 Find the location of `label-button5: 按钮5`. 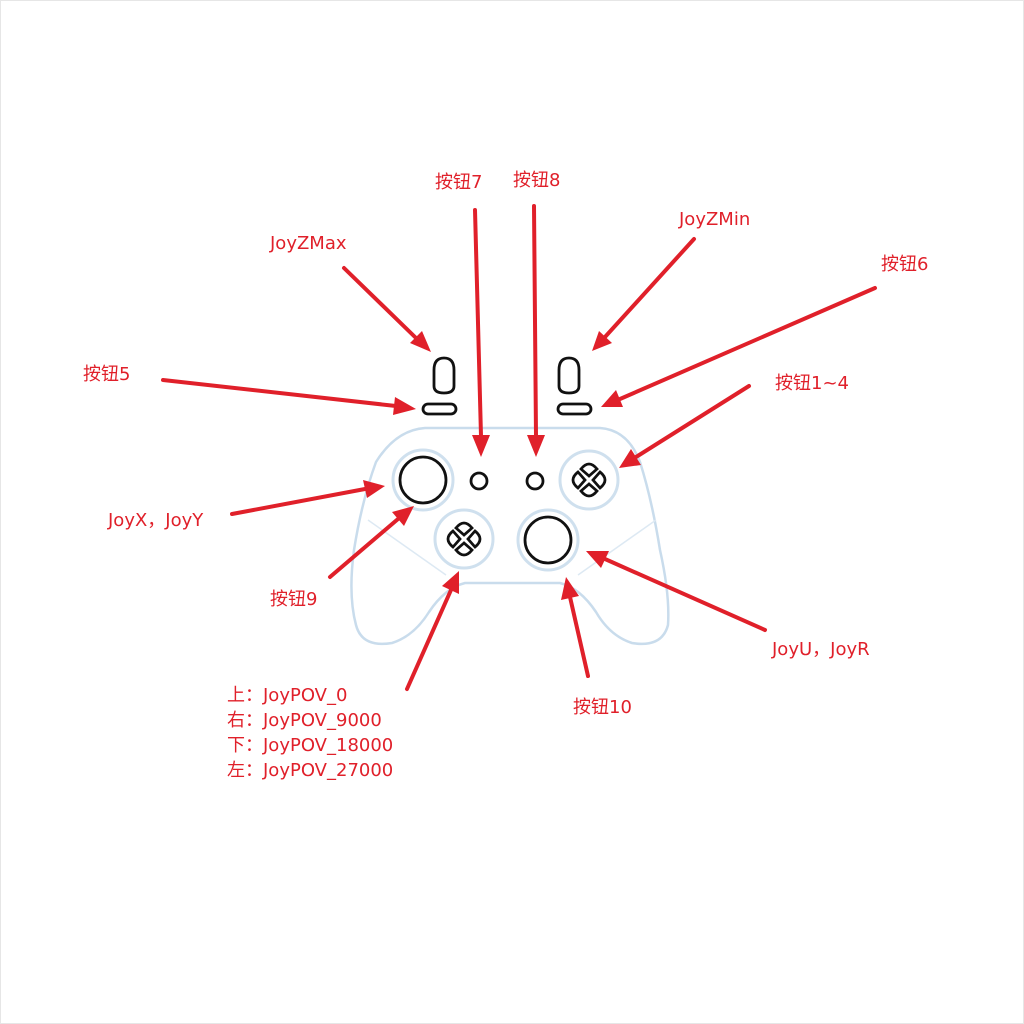

label-button5: 按钮5 is located at coordinates (106, 374).